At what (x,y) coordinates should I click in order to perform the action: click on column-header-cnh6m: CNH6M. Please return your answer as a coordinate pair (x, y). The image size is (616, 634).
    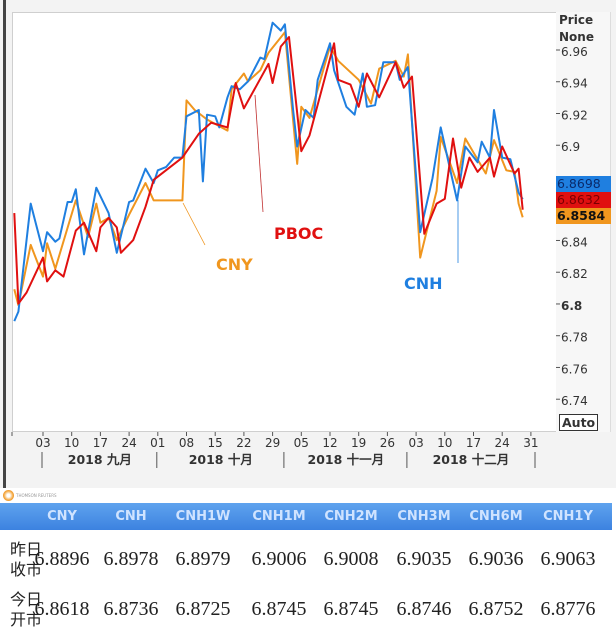
    Looking at the image, I should click on (496, 516).